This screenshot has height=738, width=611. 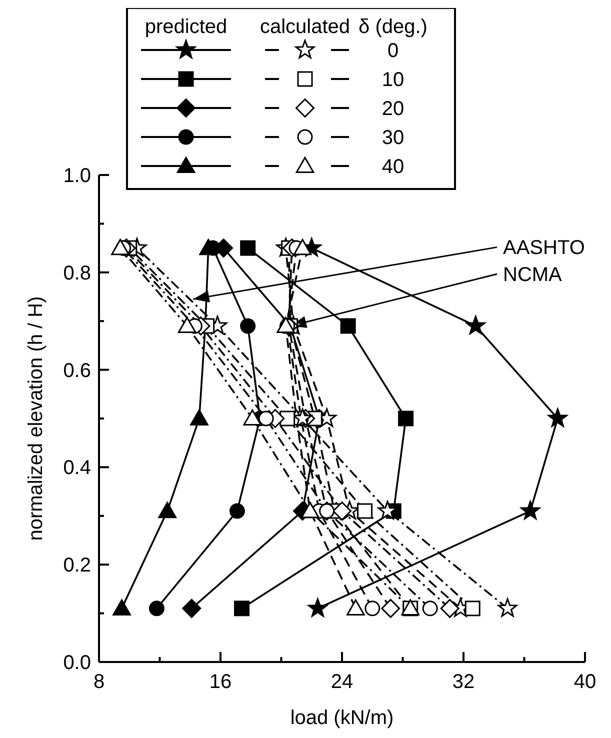 I want to click on y-tick-label: 0.8, so click(x=77, y=273).